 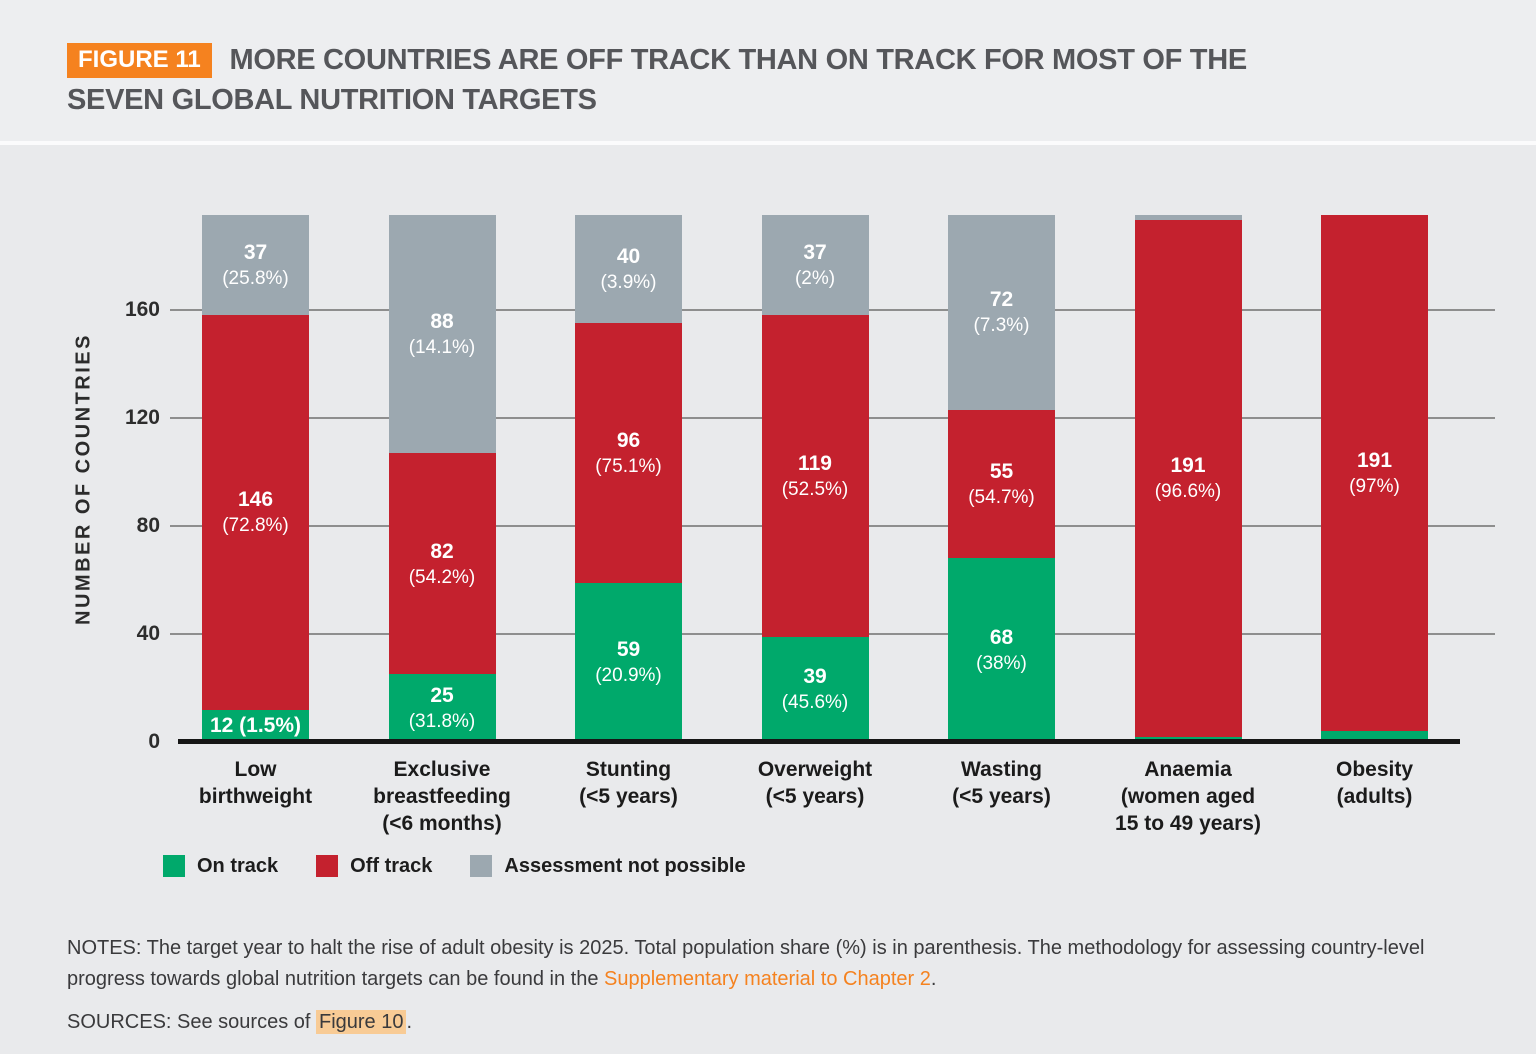 I want to click on x-axis-label-stunting-5-years: Stunting (<5 years), so click(x=629, y=783).